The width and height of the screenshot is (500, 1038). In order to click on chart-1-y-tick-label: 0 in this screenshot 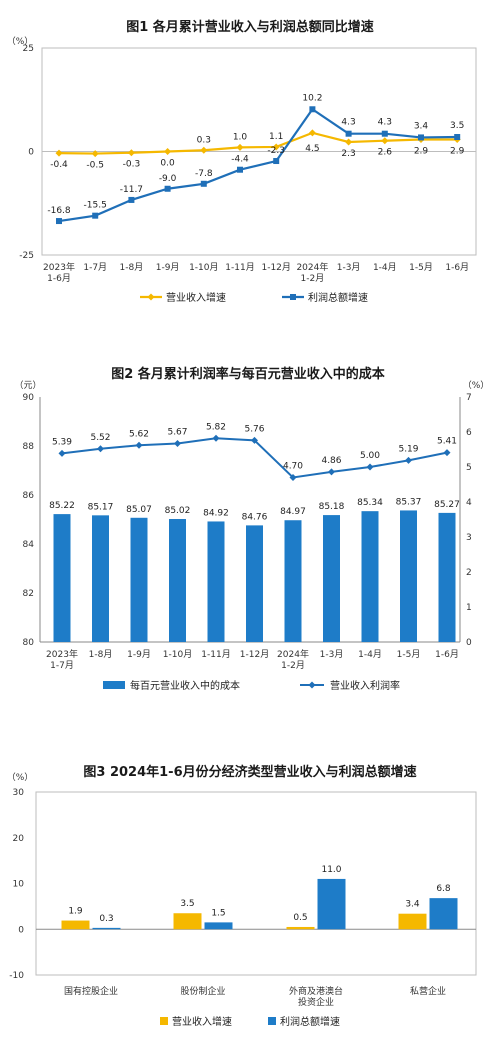, I will do `click(31, 153)`.